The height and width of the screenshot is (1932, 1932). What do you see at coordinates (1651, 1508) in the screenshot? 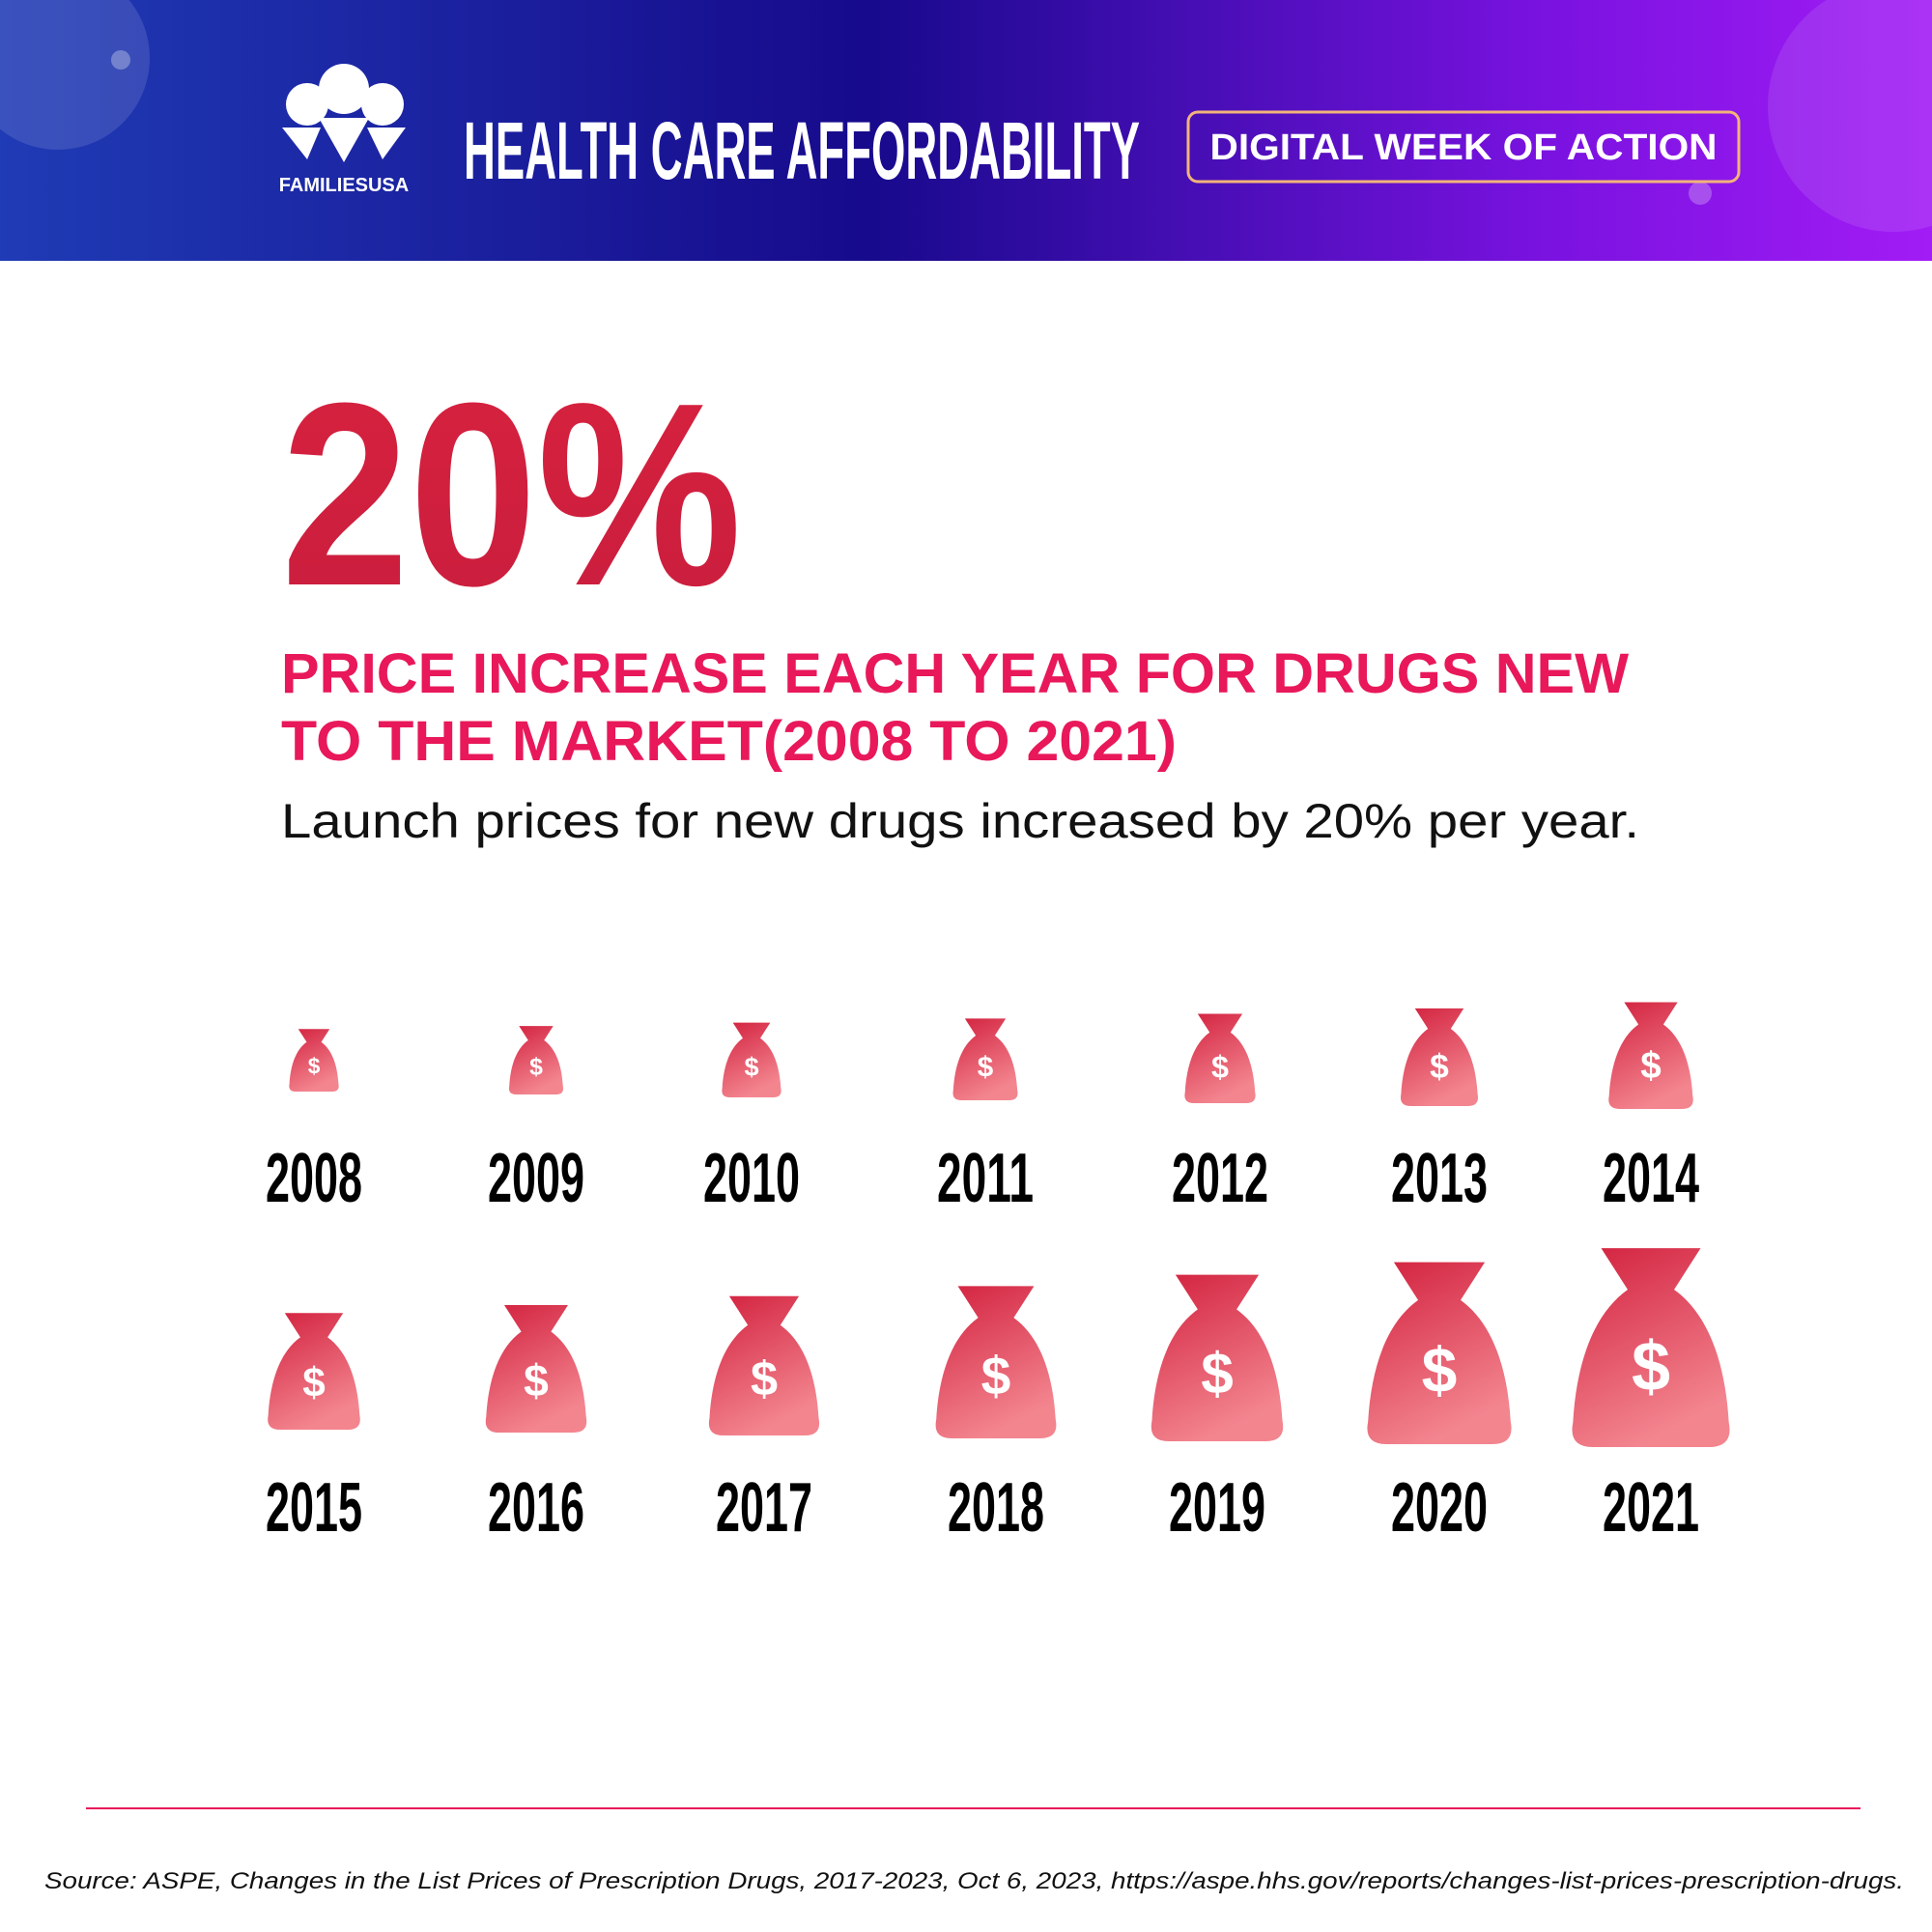
I see `year-label: 2021` at bounding box center [1651, 1508].